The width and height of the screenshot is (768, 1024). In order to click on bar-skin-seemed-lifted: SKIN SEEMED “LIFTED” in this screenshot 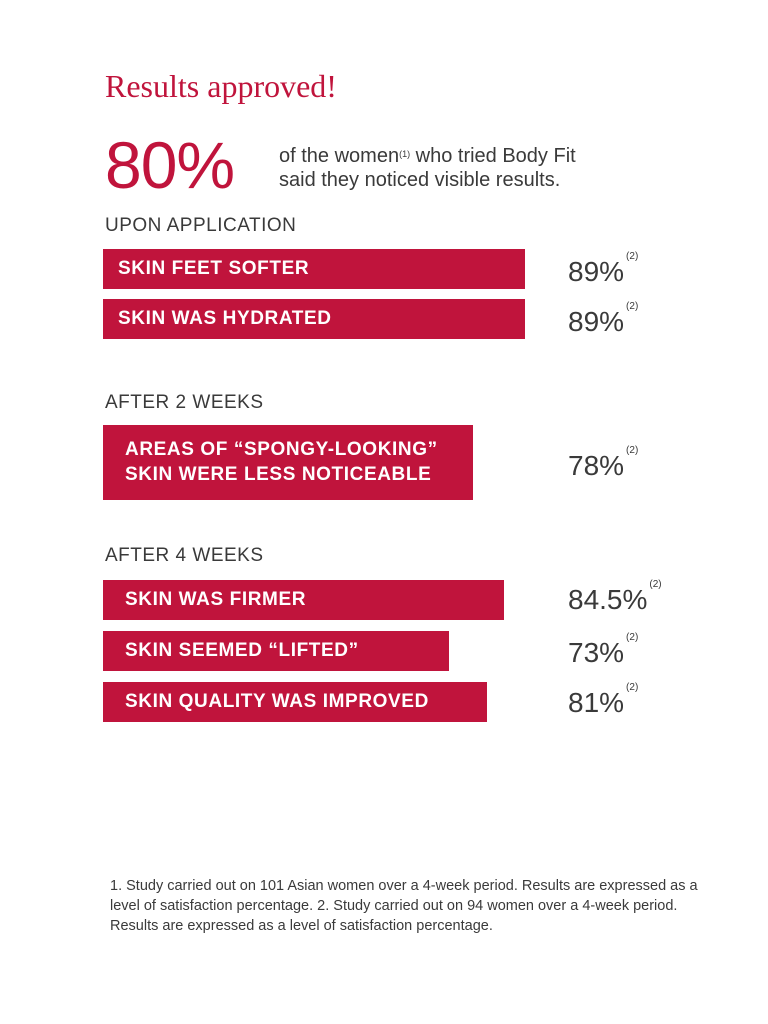, I will do `click(276, 651)`.